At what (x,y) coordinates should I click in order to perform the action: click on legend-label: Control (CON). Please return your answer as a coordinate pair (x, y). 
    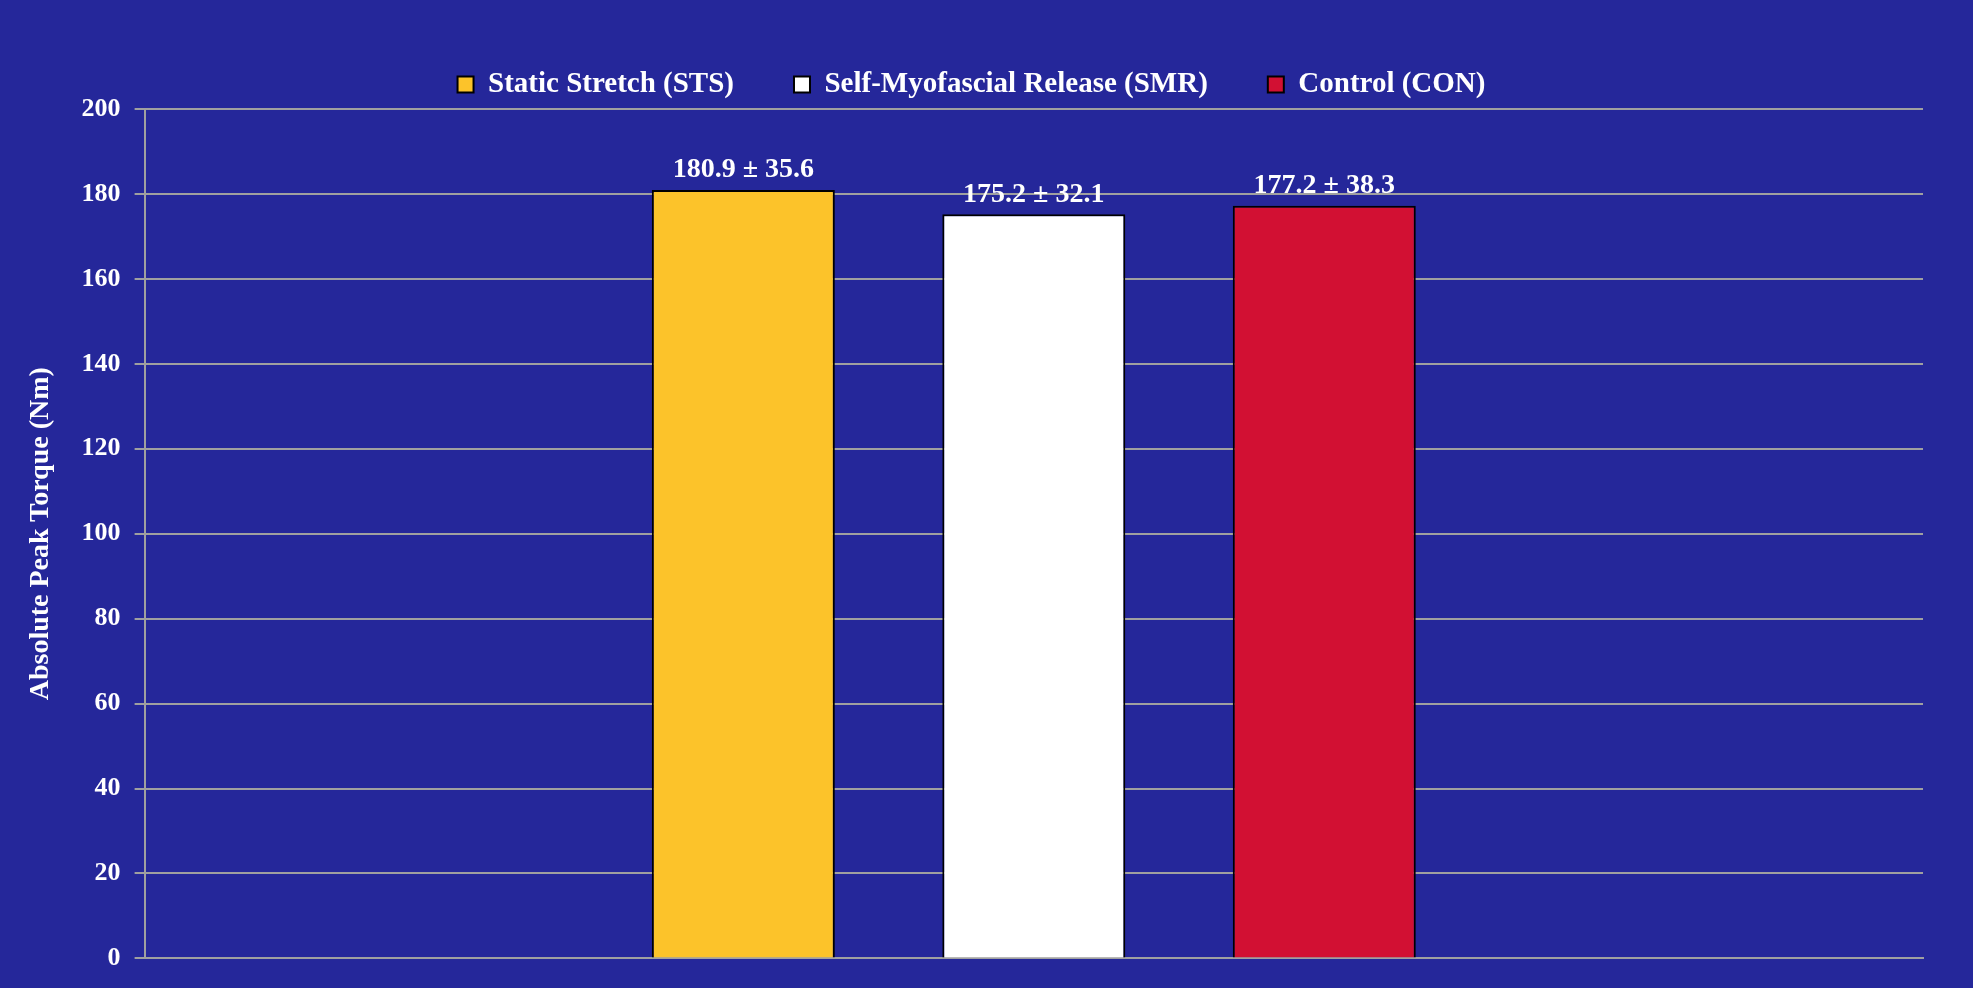
    Looking at the image, I should click on (1392, 82).